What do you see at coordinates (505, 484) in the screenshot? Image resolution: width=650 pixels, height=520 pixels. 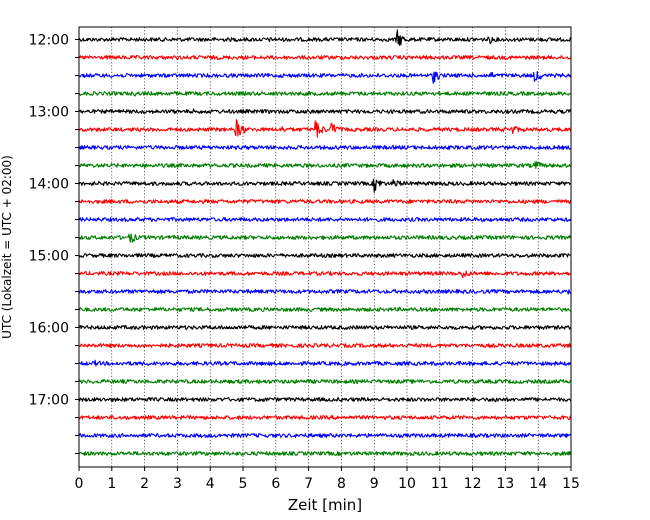 I see `x-tick-label: 13` at bounding box center [505, 484].